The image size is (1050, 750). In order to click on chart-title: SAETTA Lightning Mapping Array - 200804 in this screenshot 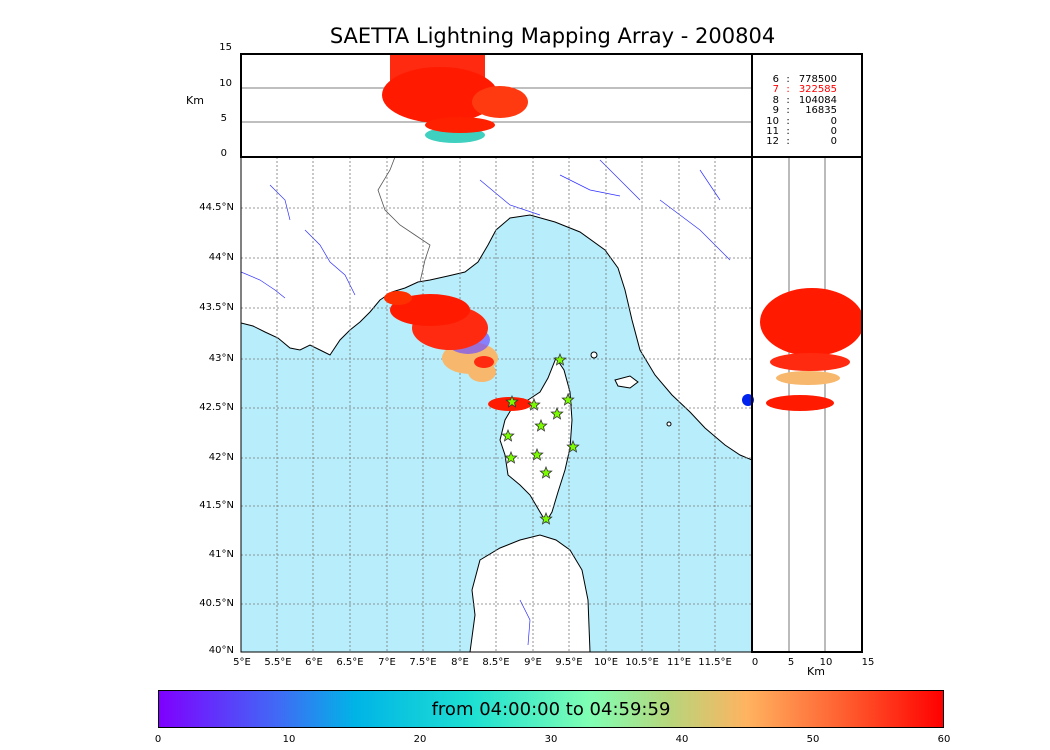, I will do `click(552, 36)`.